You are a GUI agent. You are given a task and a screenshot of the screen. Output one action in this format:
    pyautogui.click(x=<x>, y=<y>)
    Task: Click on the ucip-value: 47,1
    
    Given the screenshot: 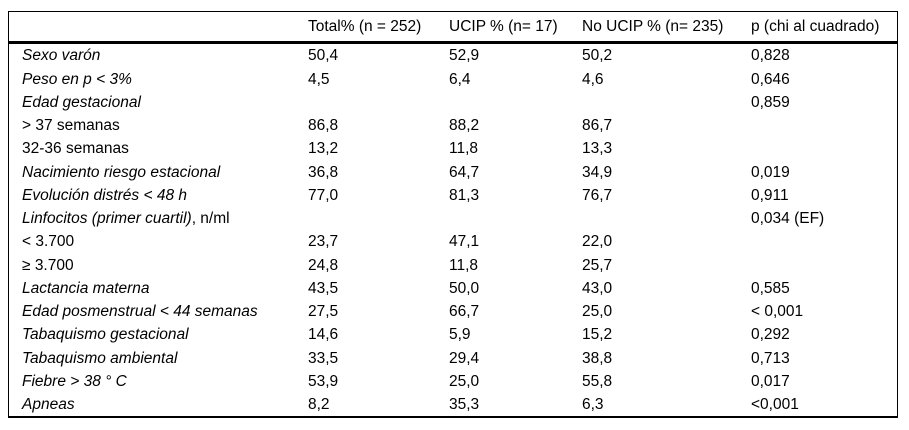 What is the action you would take?
    pyautogui.click(x=464, y=242)
    